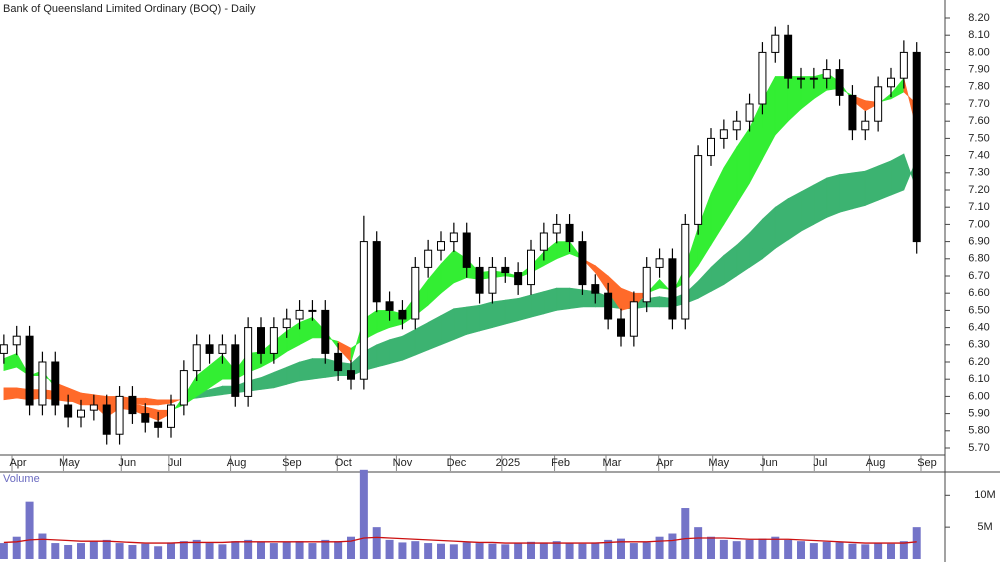 The height and width of the screenshot is (562, 1000). I want to click on y-tick-label: 6.80, so click(978, 259).